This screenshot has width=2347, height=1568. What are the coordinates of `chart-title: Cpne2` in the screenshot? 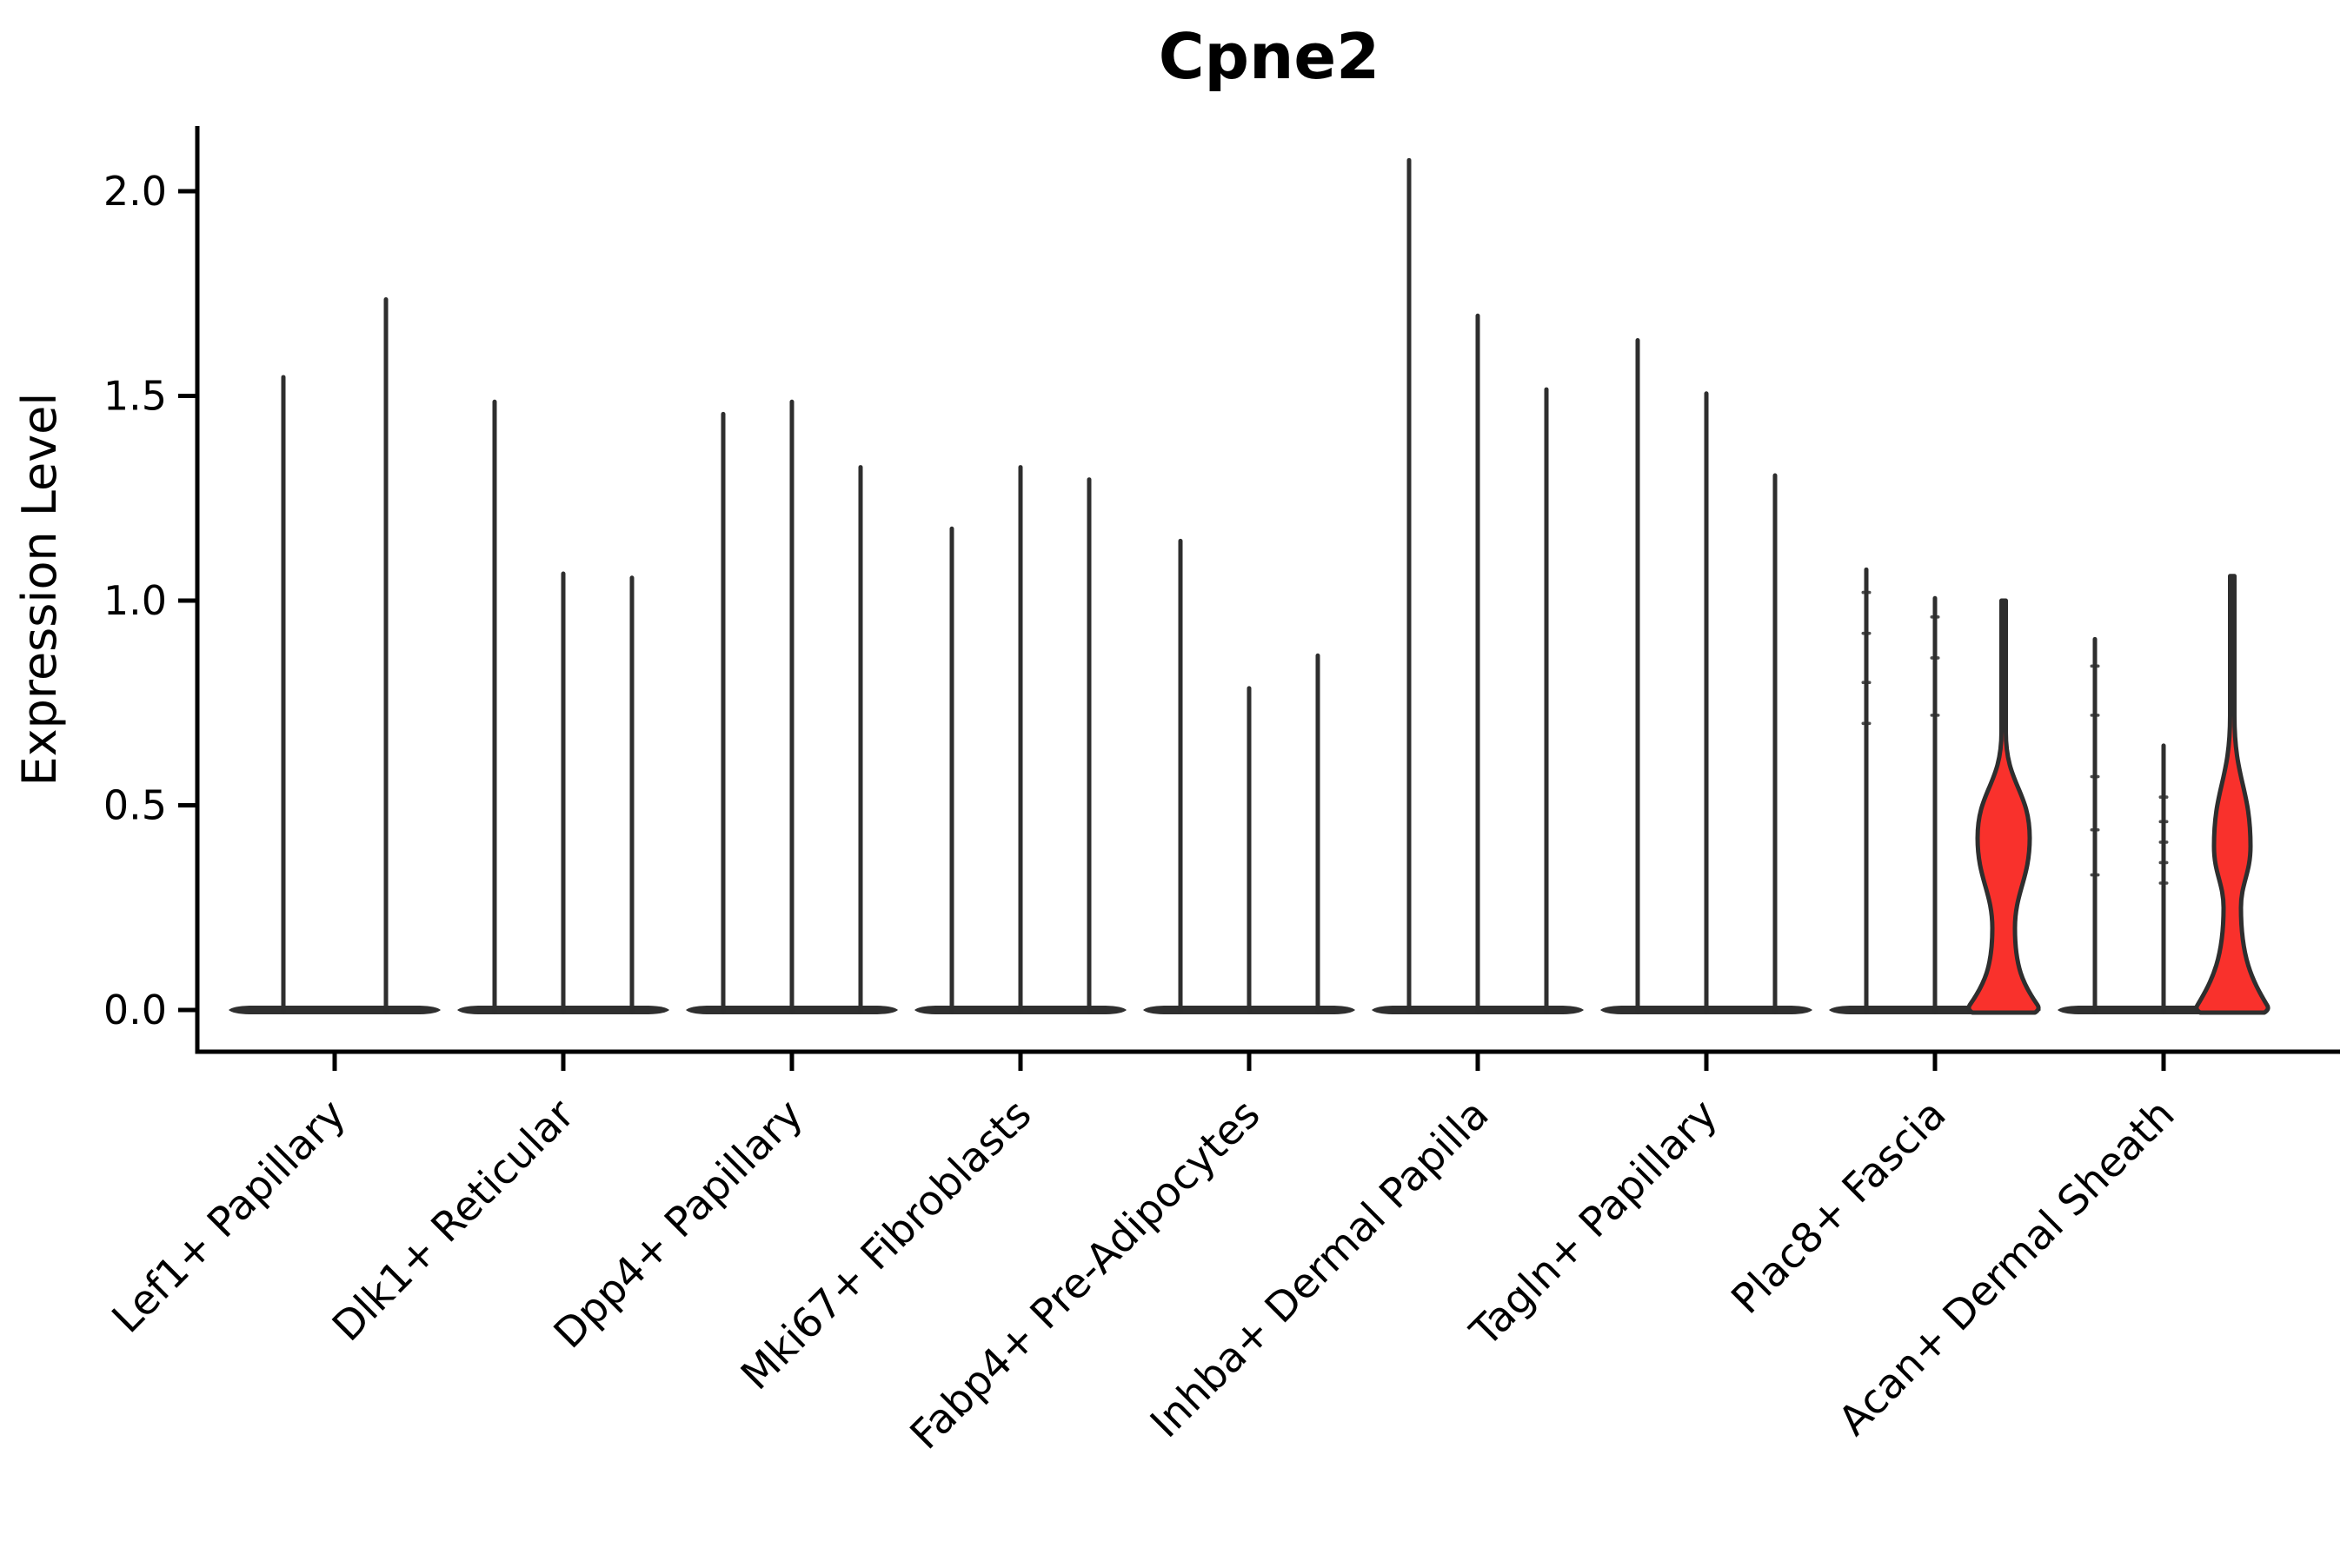 It's located at (1269, 56).